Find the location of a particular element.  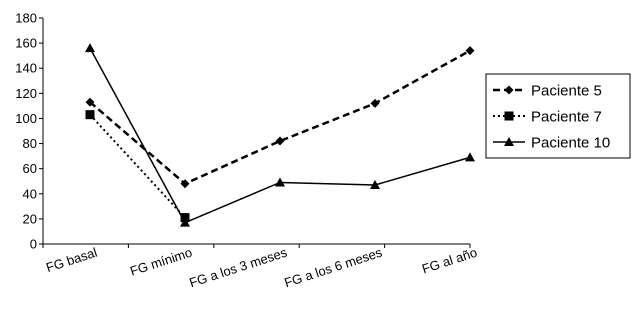

chart-legend: Paciente 5 Paciente 7 Paciente 10 is located at coordinates (558, 116).